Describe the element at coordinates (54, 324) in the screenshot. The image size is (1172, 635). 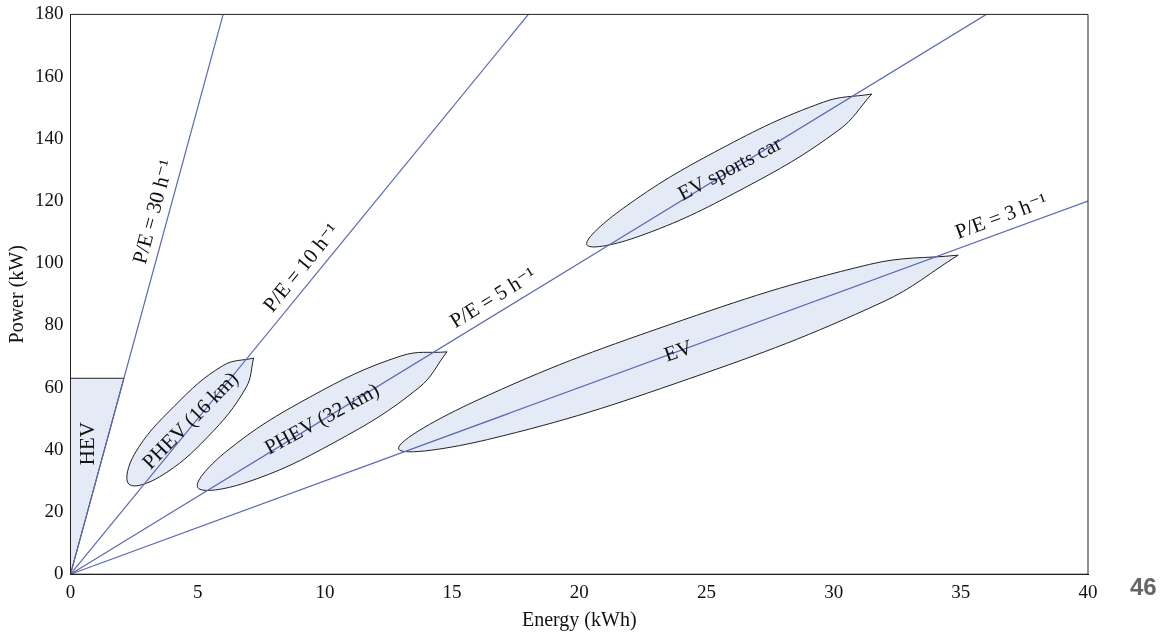
I see `y-tick-label: 80` at that location.